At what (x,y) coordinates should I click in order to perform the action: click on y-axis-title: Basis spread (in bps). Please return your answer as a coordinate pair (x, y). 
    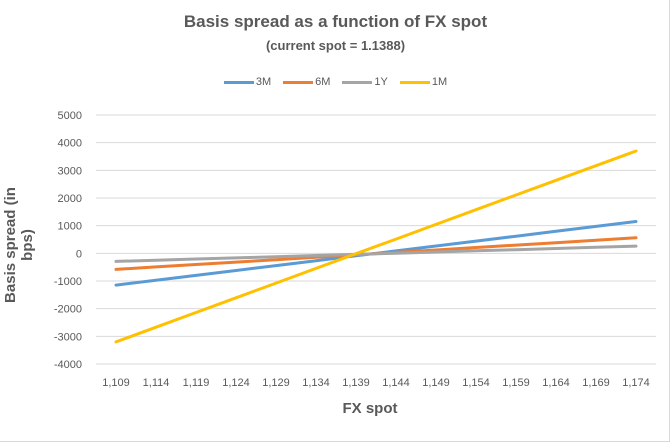
    Looking at the image, I should click on (19, 245).